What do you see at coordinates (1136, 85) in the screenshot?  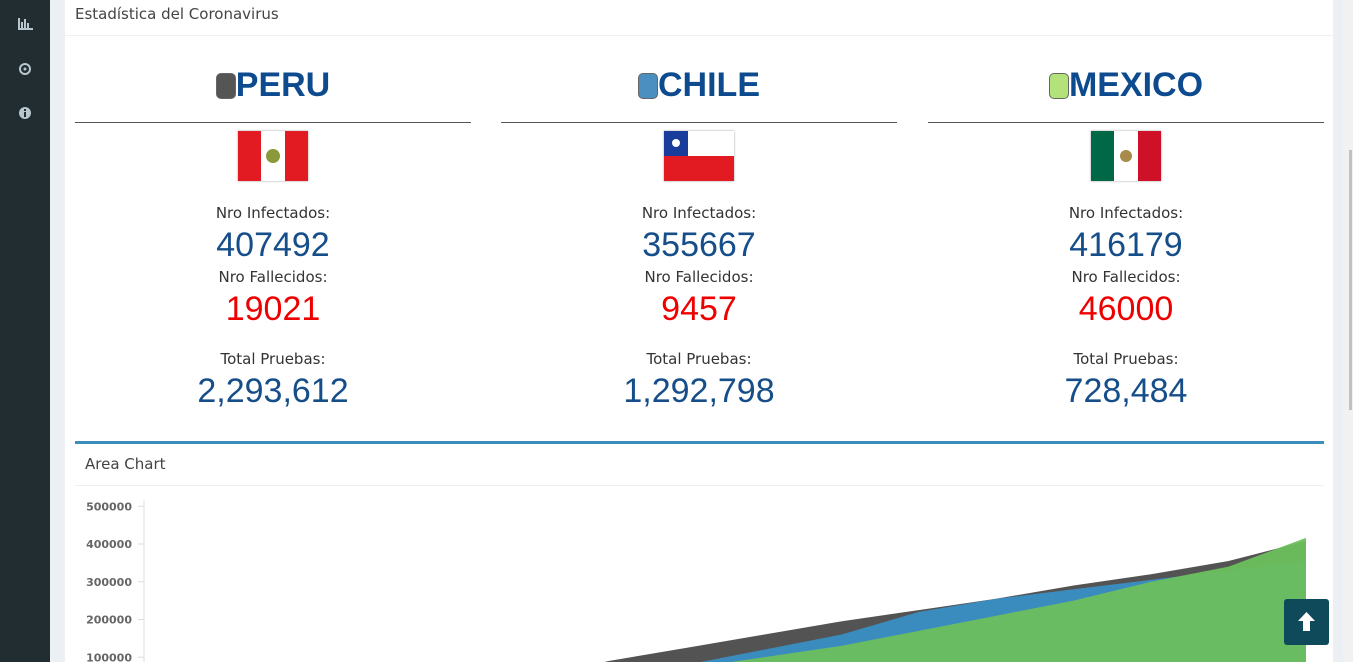 I see `country-name: MEXICO` at bounding box center [1136, 85].